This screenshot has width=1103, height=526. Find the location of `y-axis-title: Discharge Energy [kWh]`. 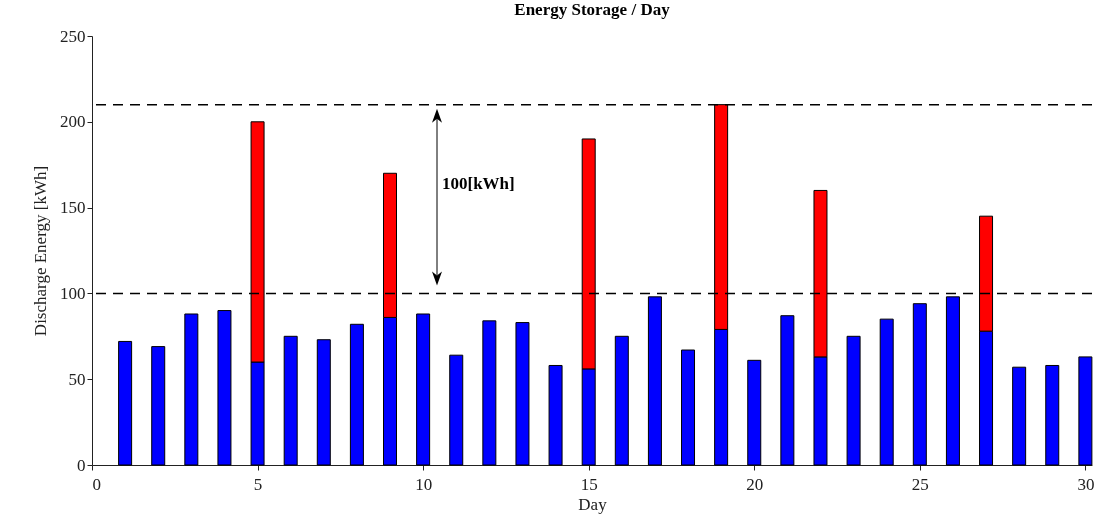

y-axis-title: Discharge Energy [kWh] is located at coordinates (40, 251).